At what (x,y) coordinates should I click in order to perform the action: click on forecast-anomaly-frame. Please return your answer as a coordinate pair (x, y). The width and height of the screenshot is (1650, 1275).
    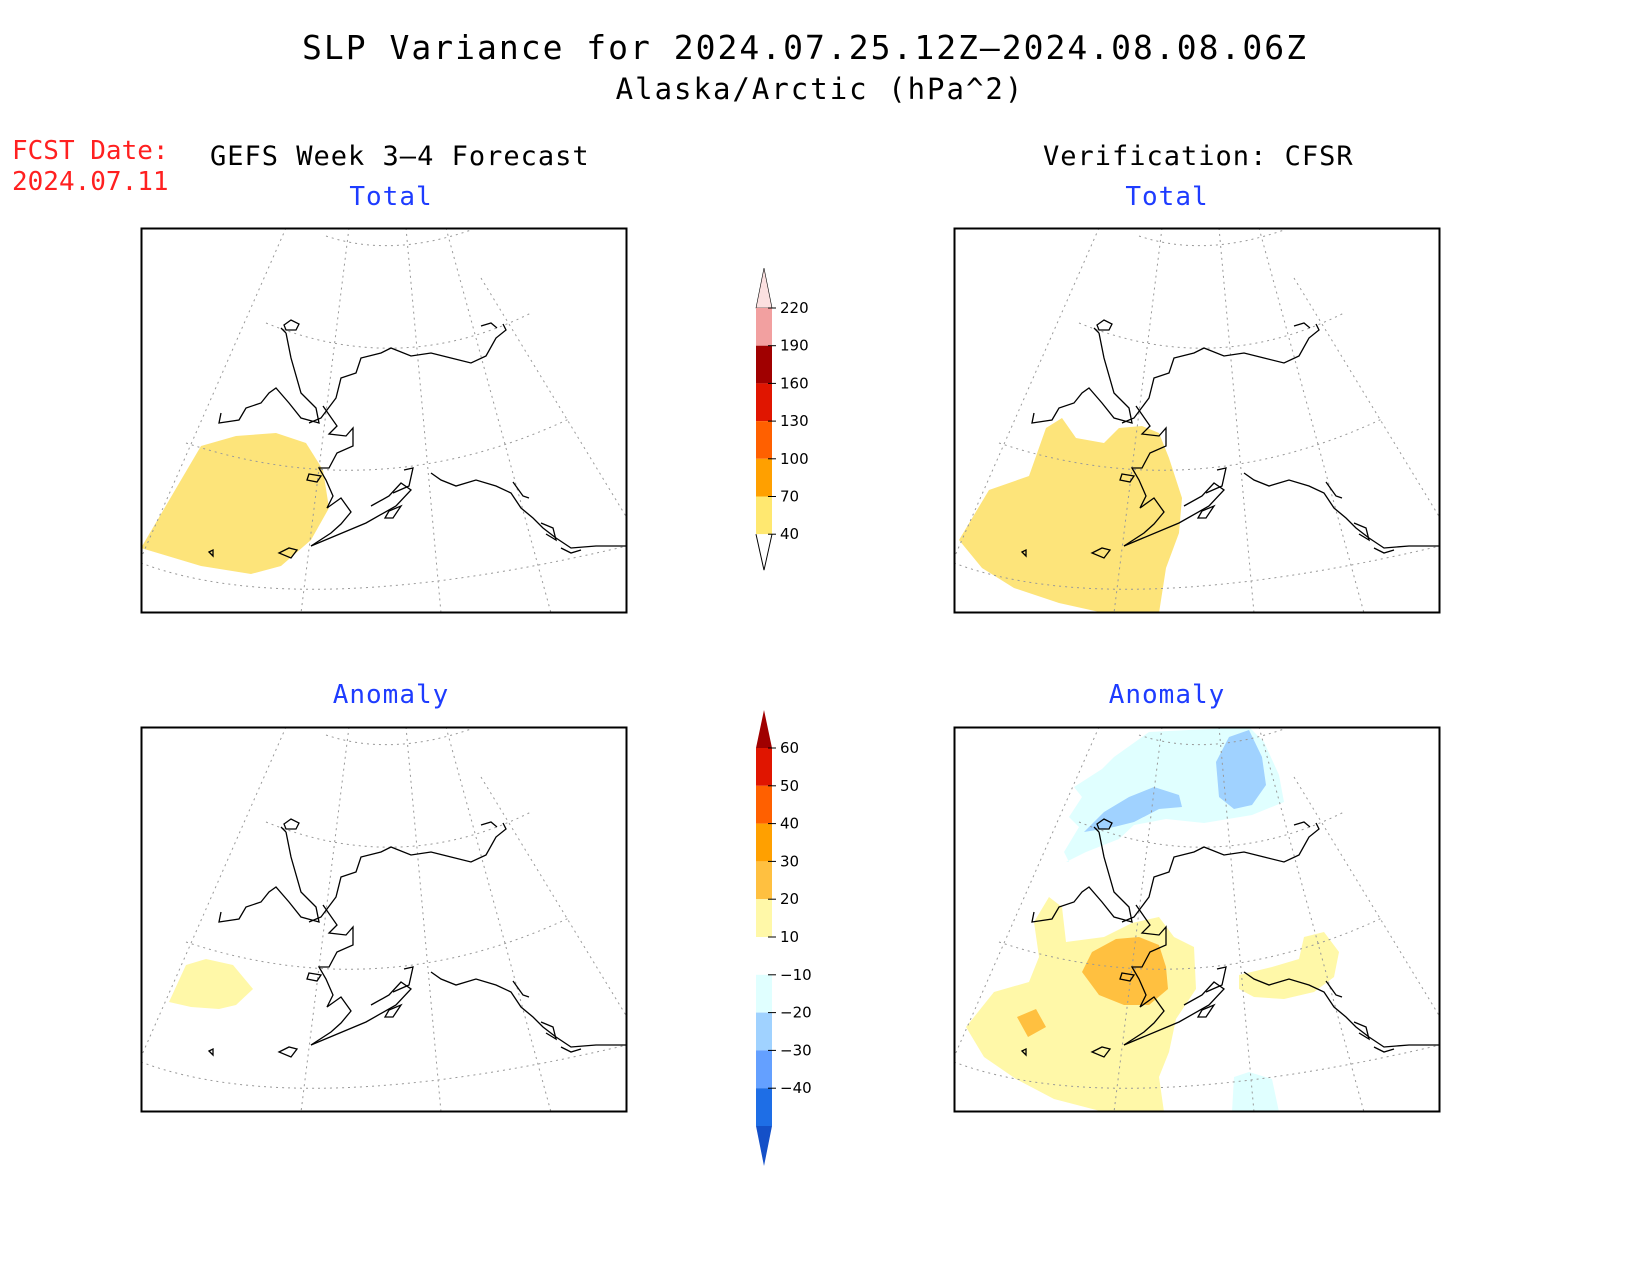
    Looking at the image, I should click on (384, 919).